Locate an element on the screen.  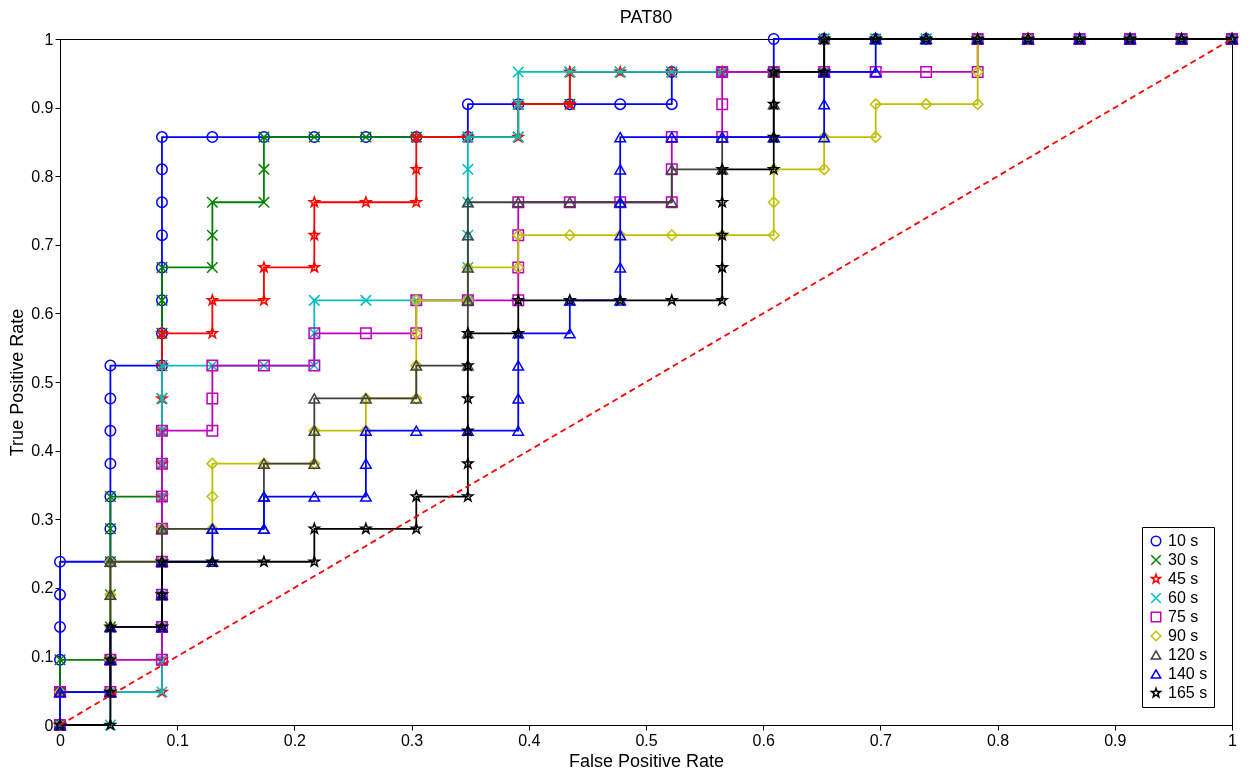
x-tick-label: 0.4 is located at coordinates (529, 740).